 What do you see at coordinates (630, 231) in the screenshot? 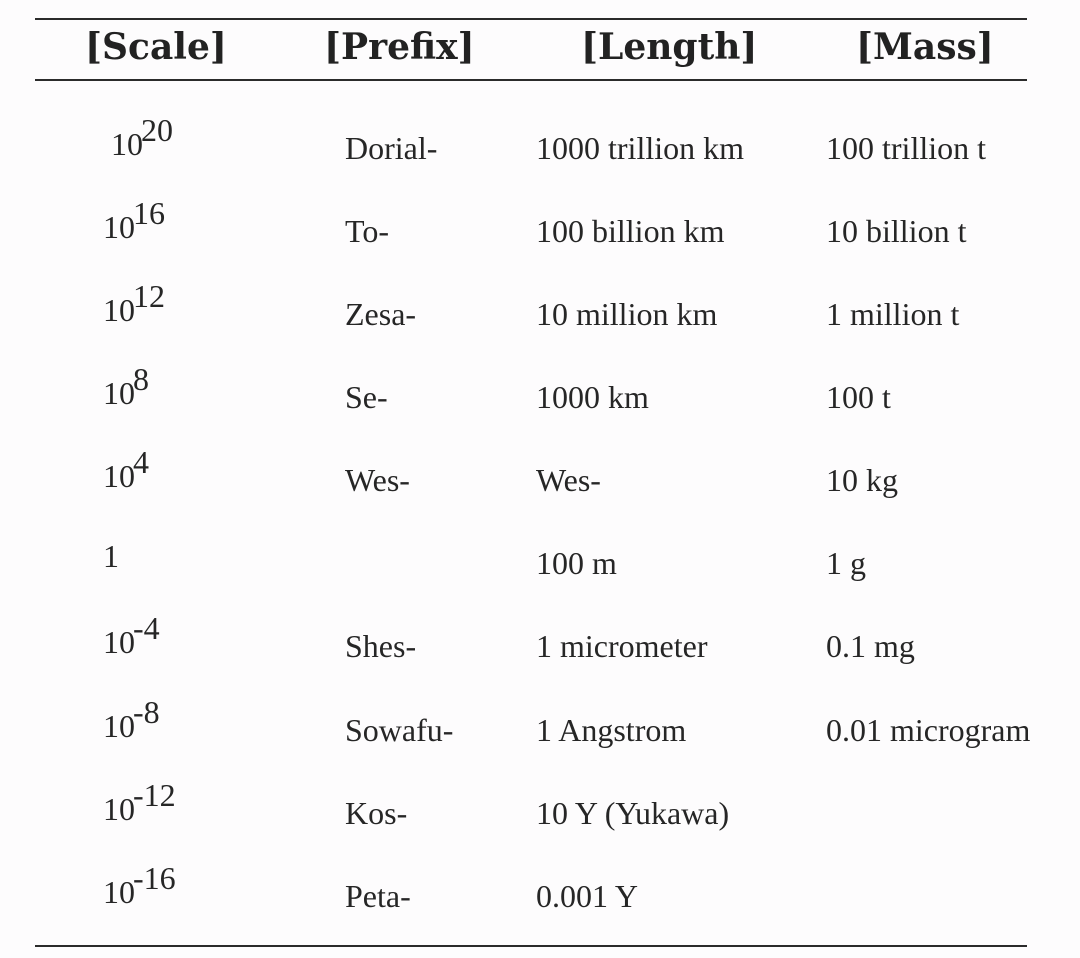
I see `length-value: 100 billion km` at bounding box center [630, 231].